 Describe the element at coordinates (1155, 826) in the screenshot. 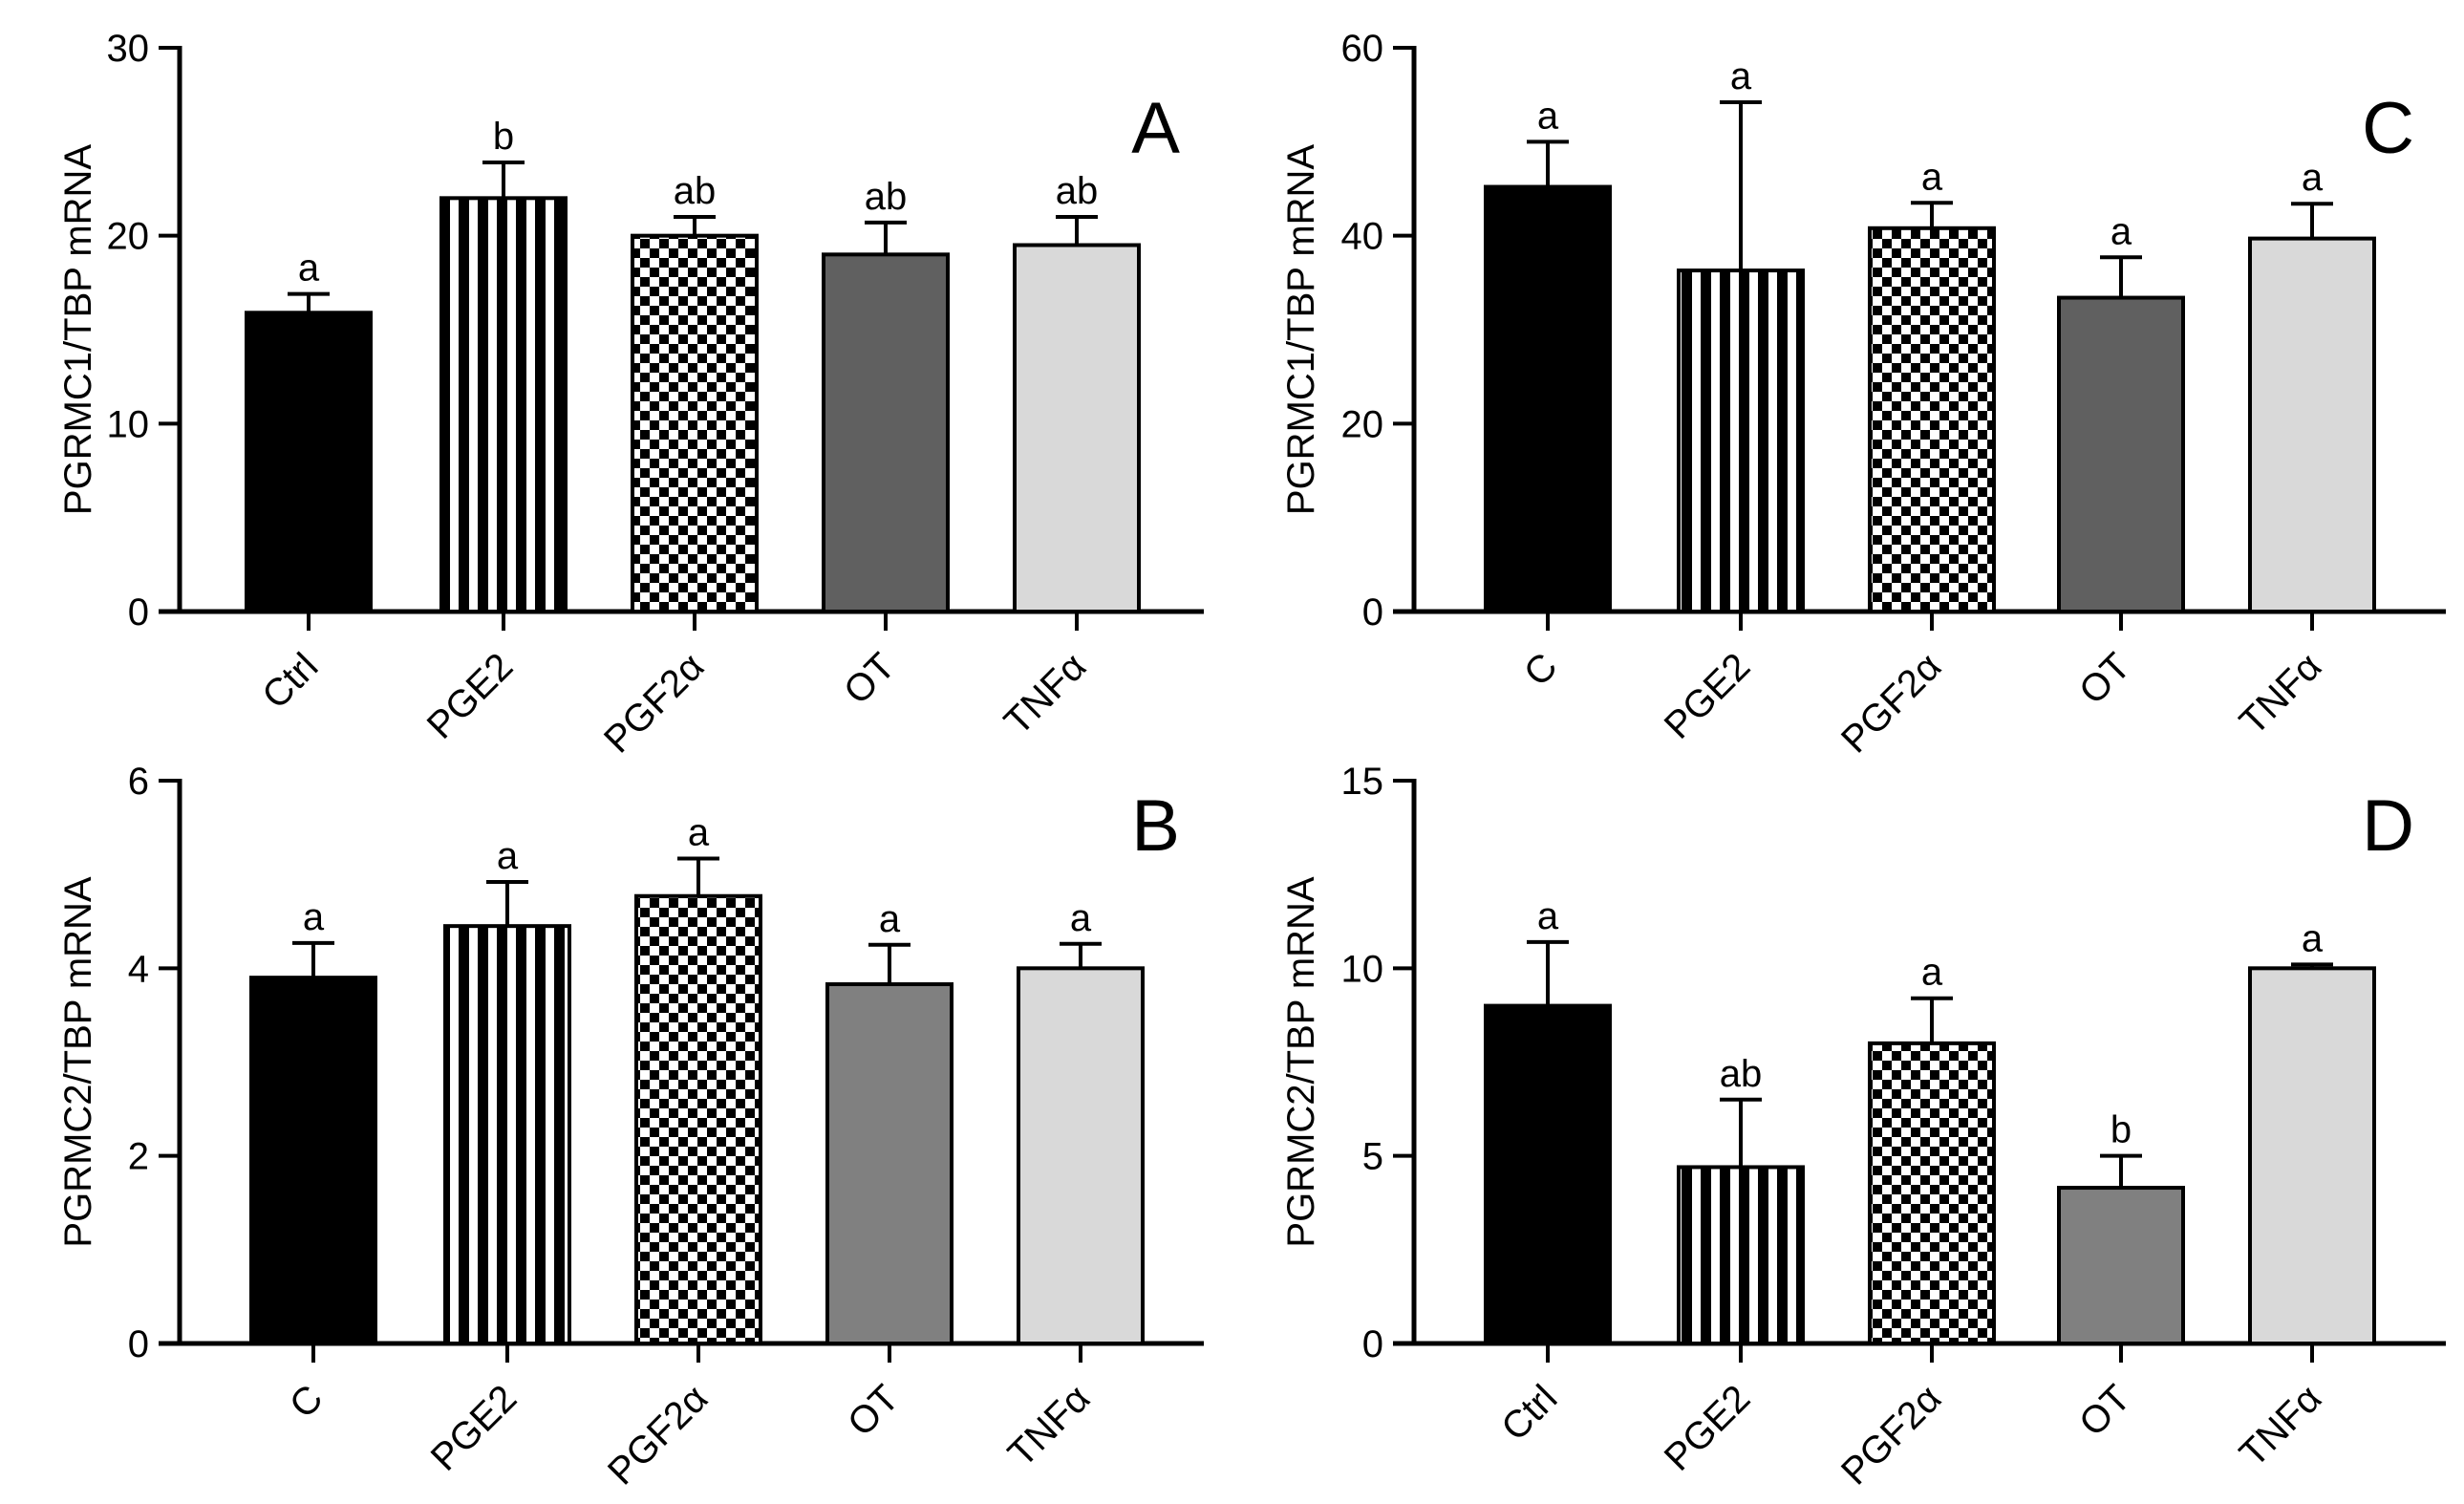

I see `panel-letter: B` at that location.